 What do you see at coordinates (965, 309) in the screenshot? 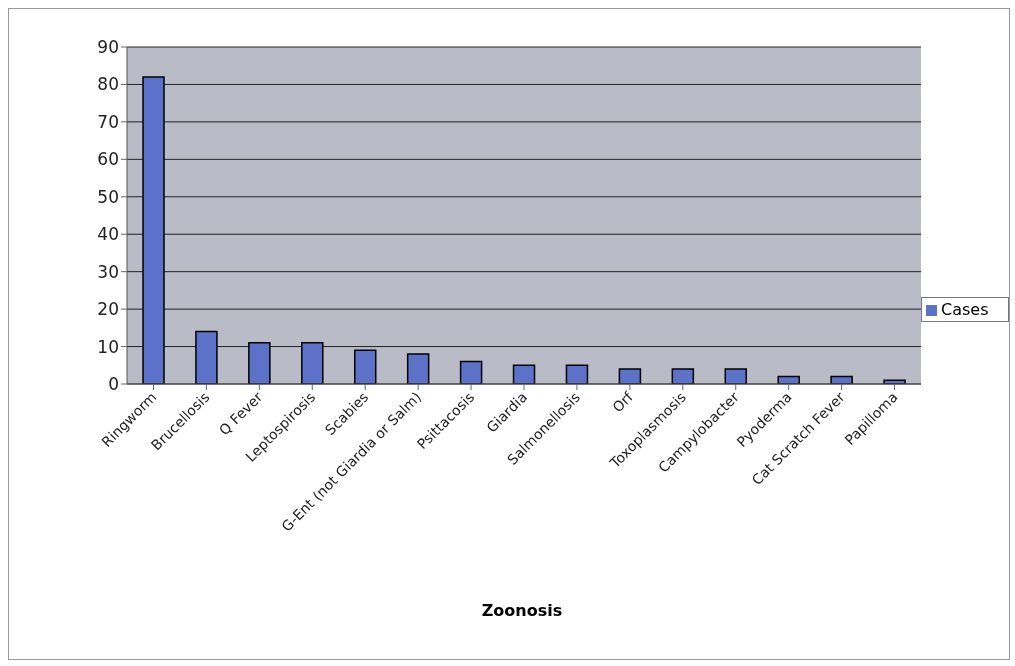
I see `legend-label: Cases` at bounding box center [965, 309].